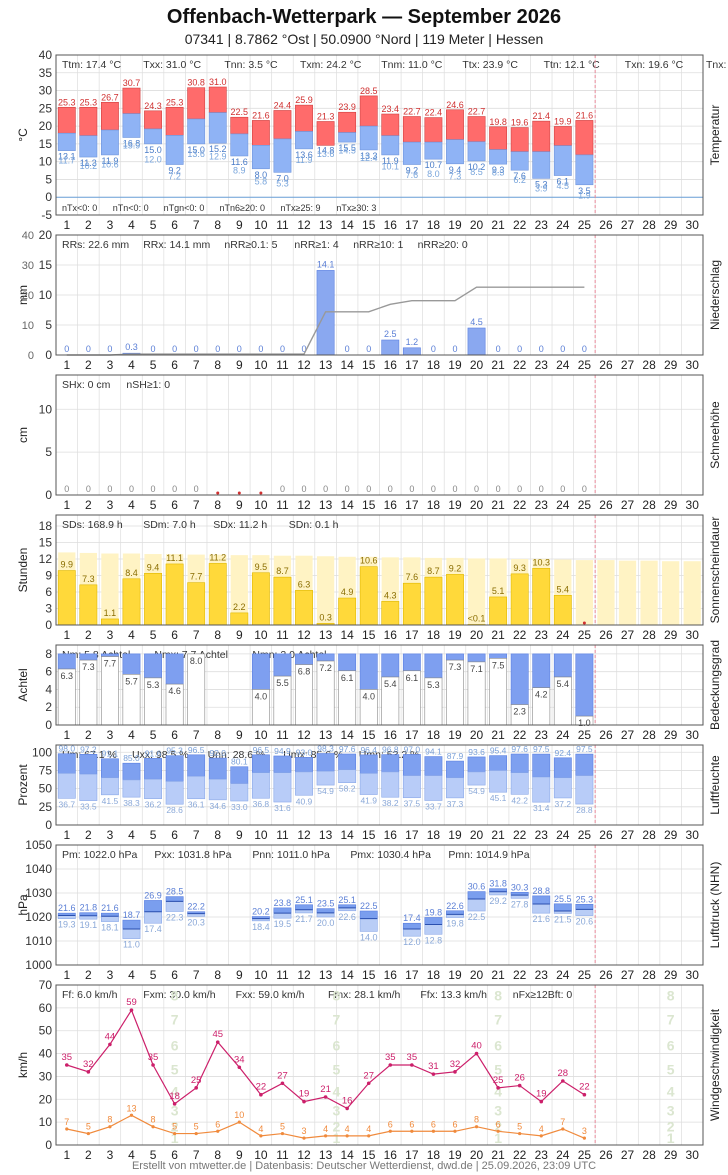  I want to click on x-tick-label: 25, so click(585, 365).